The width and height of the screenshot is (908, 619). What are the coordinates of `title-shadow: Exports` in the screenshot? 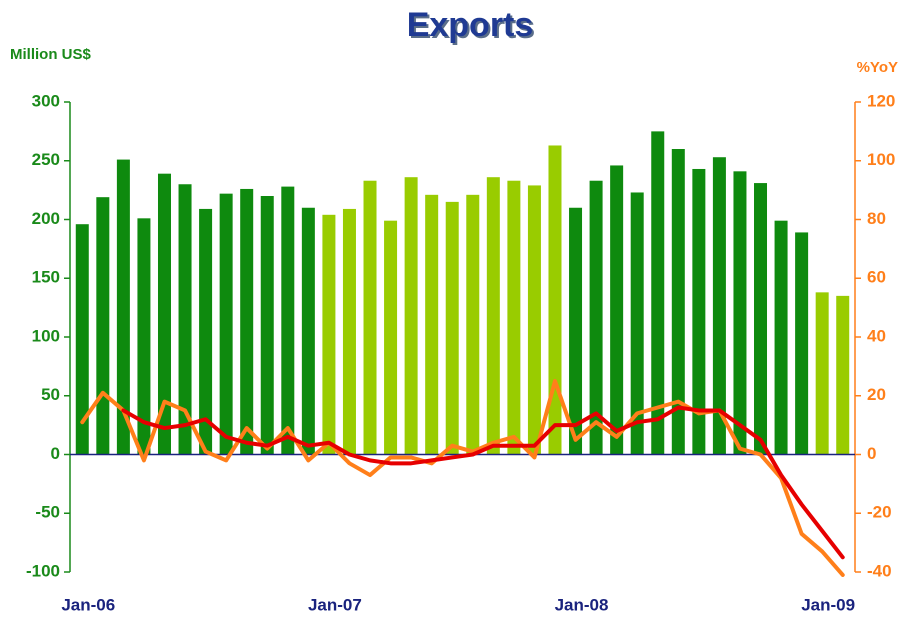 It's located at (472, 27).